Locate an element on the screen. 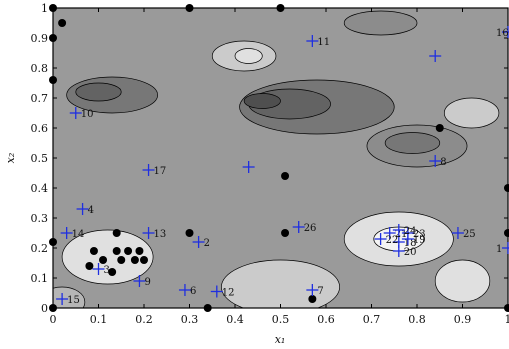 The image size is (509, 349). point-label: 9 is located at coordinates (147, 282).